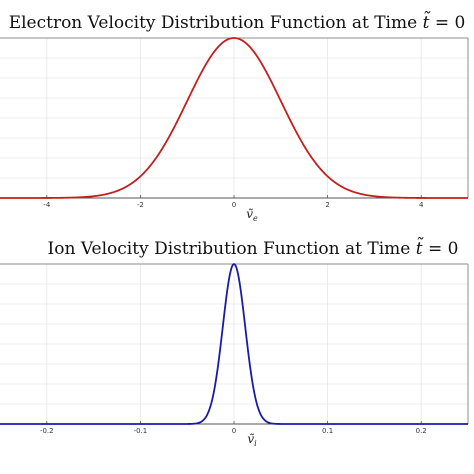 The image size is (474, 474). I want to click on ion-x-tick-label: -0.2, so click(47, 431).